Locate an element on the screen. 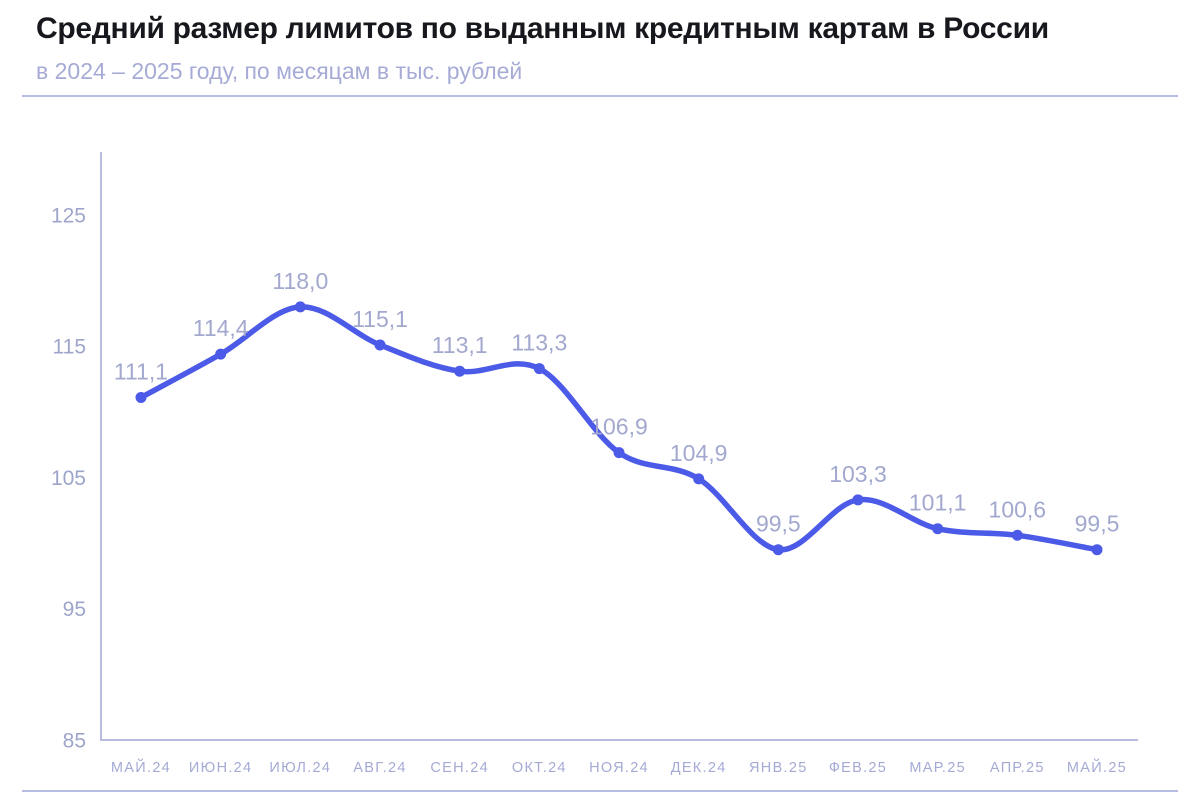 The height and width of the screenshot is (800, 1200). x-tick-label: АПР.25 is located at coordinates (1017, 768).